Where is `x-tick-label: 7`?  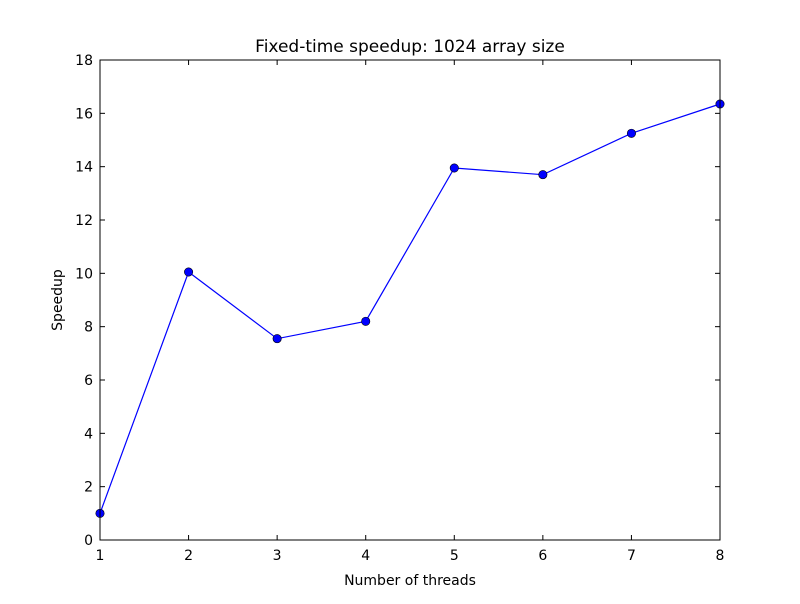
x-tick-label: 7 is located at coordinates (631, 556).